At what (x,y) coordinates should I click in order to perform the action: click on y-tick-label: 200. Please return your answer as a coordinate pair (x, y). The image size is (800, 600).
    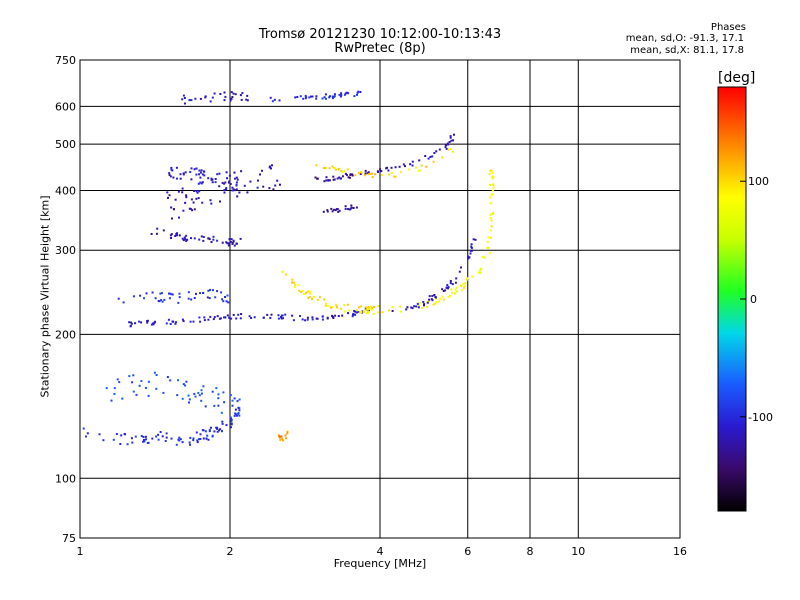
    Looking at the image, I should click on (65, 334).